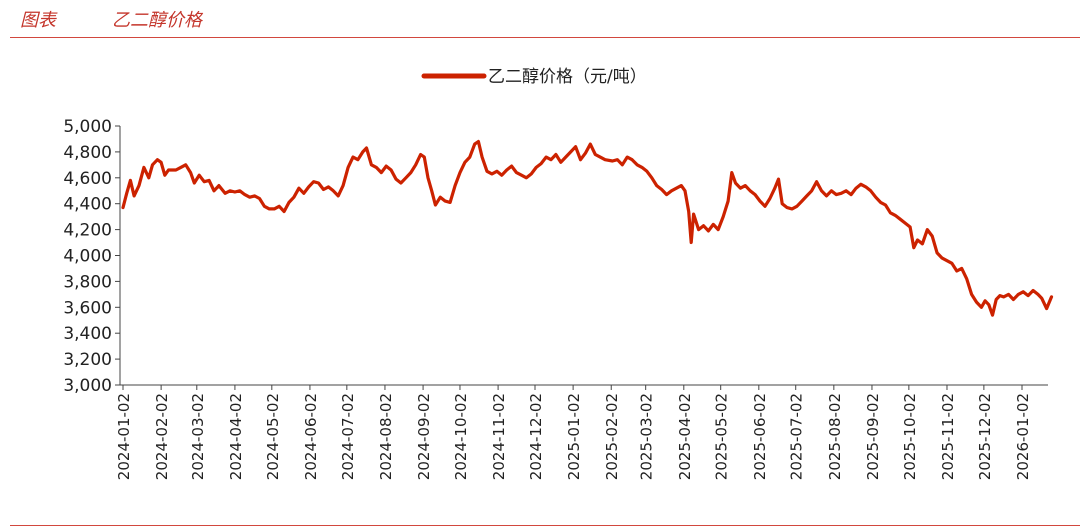  I want to click on y-tick-label: 3,600, so click(87, 308).